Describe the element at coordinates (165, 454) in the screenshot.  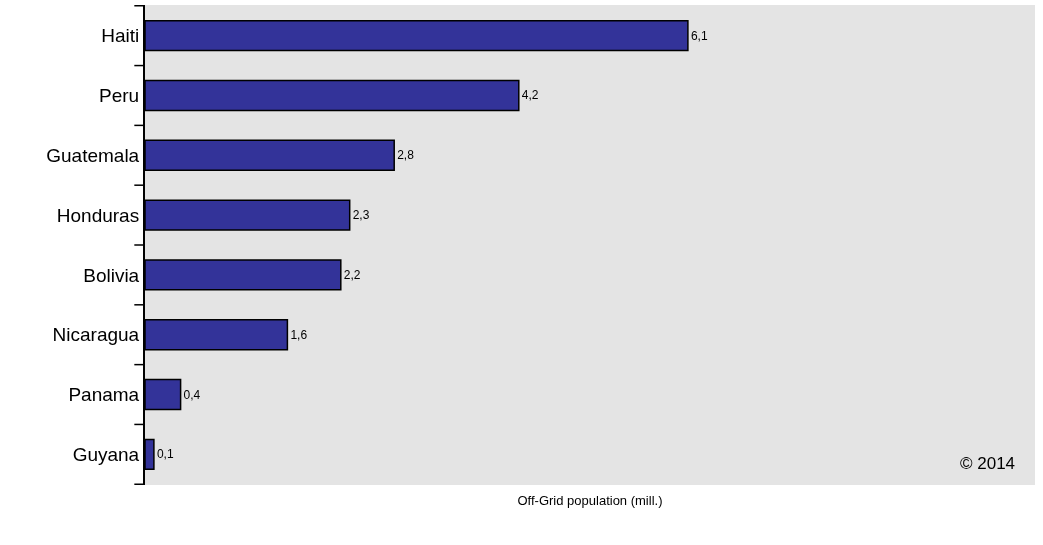
I see `data-label: 0,1` at that location.